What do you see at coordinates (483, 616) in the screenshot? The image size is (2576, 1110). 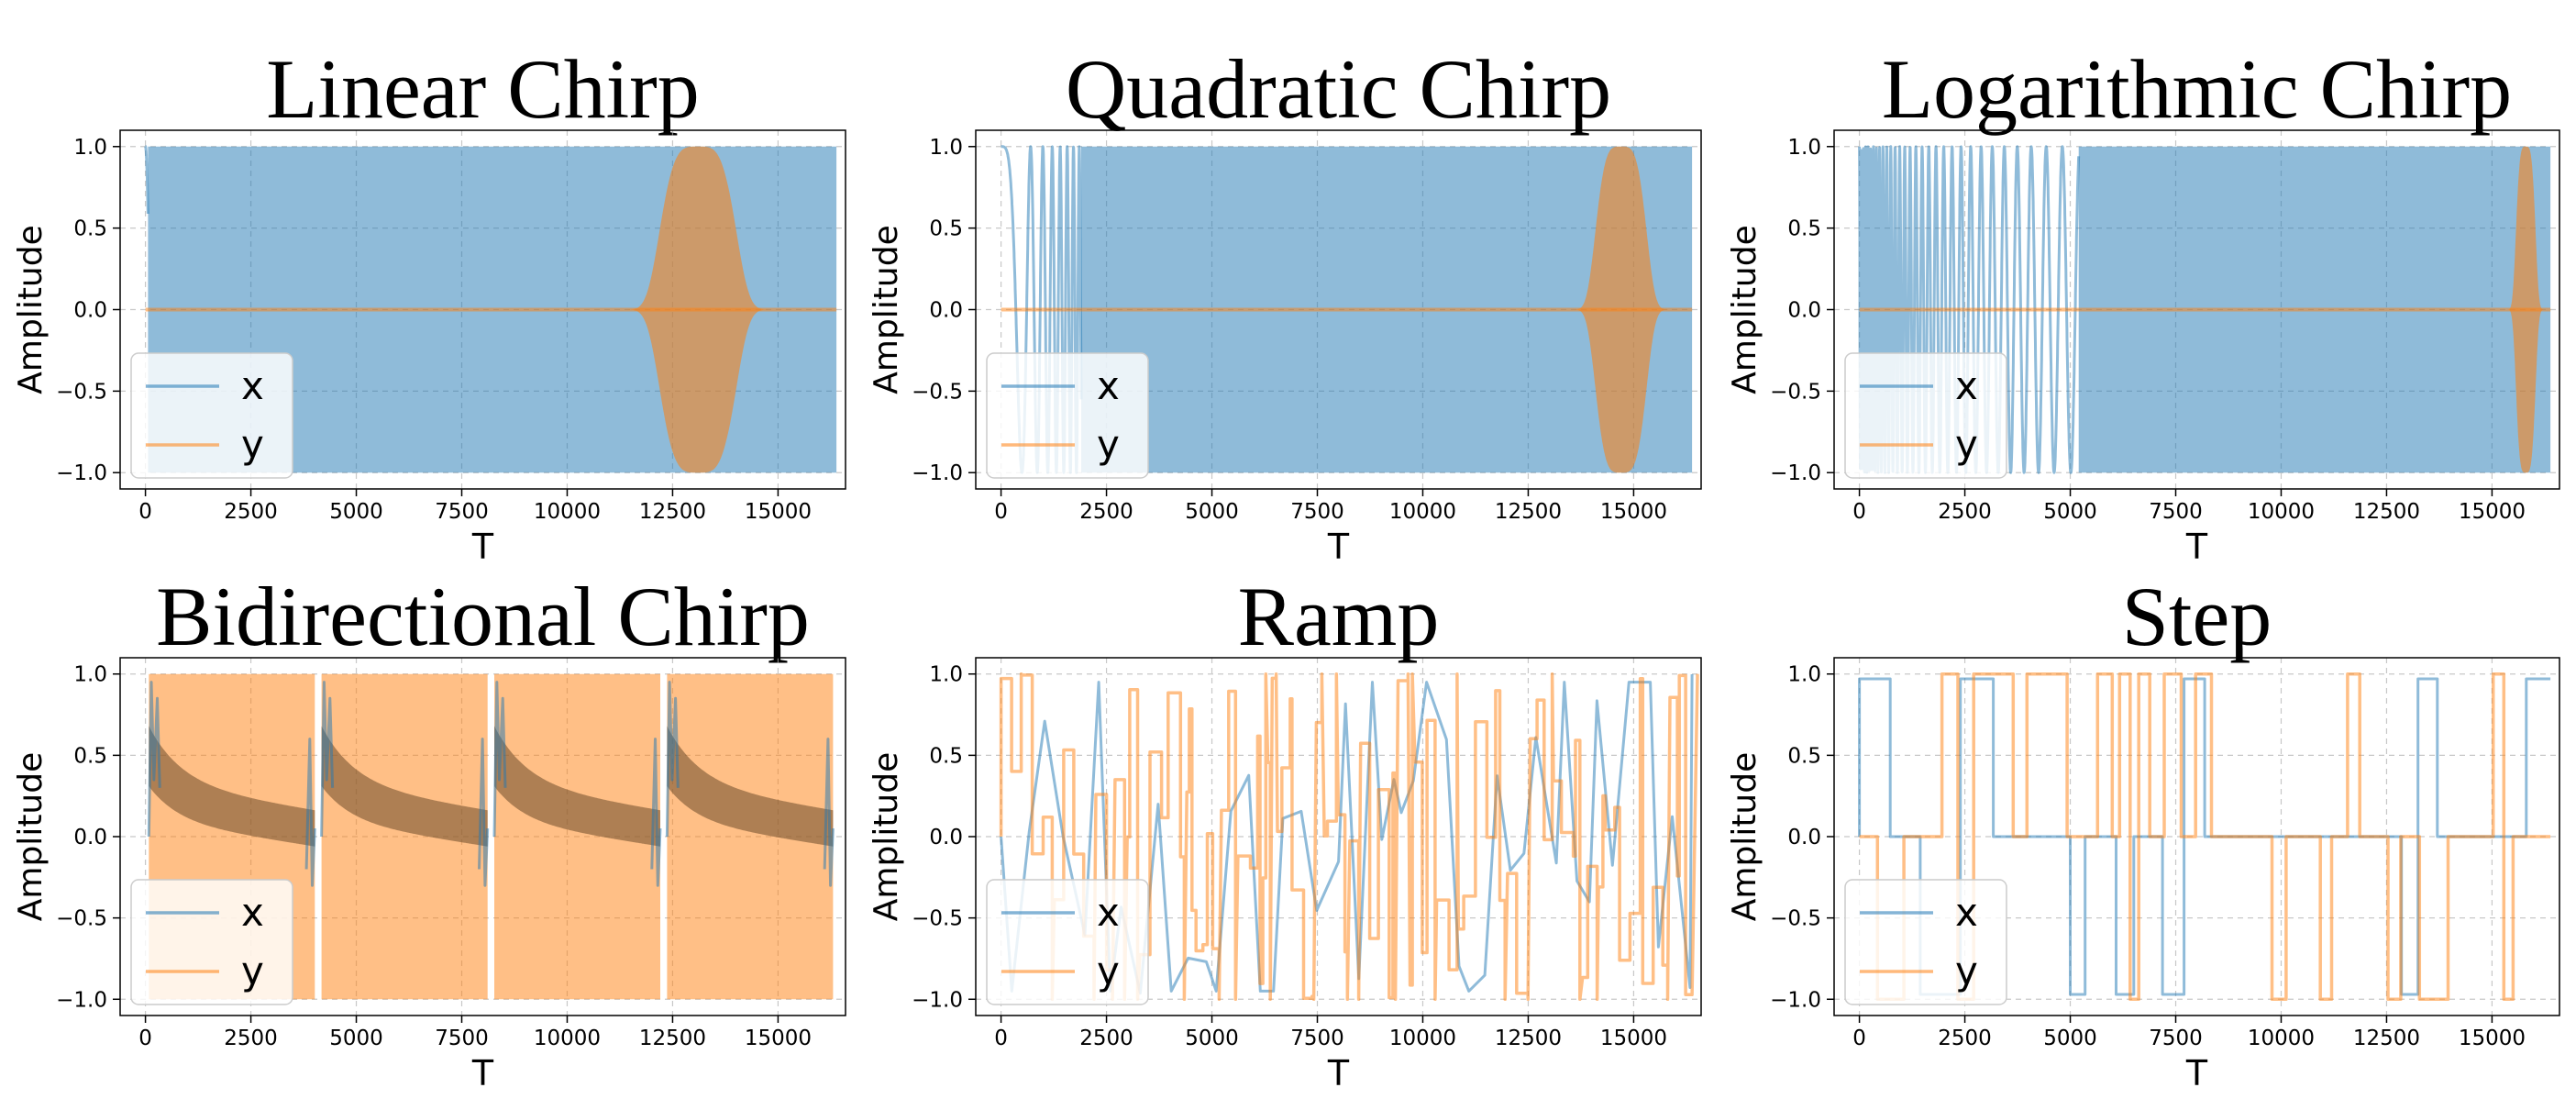 I see `chart-title: Bidirectional Chirp` at bounding box center [483, 616].